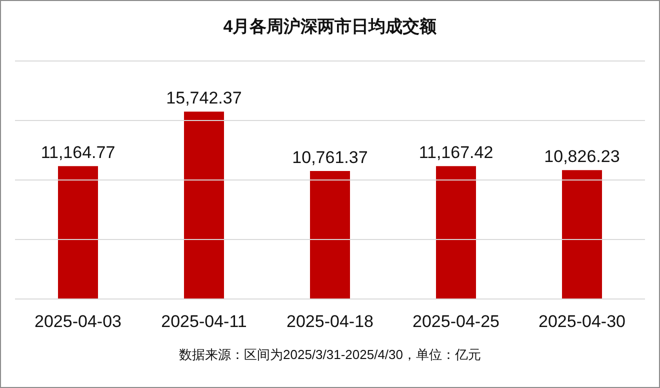 This screenshot has width=660, height=388. What do you see at coordinates (204, 98) in the screenshot?
I see `data-label: 15,742.37` at bounding box center [204, 98].